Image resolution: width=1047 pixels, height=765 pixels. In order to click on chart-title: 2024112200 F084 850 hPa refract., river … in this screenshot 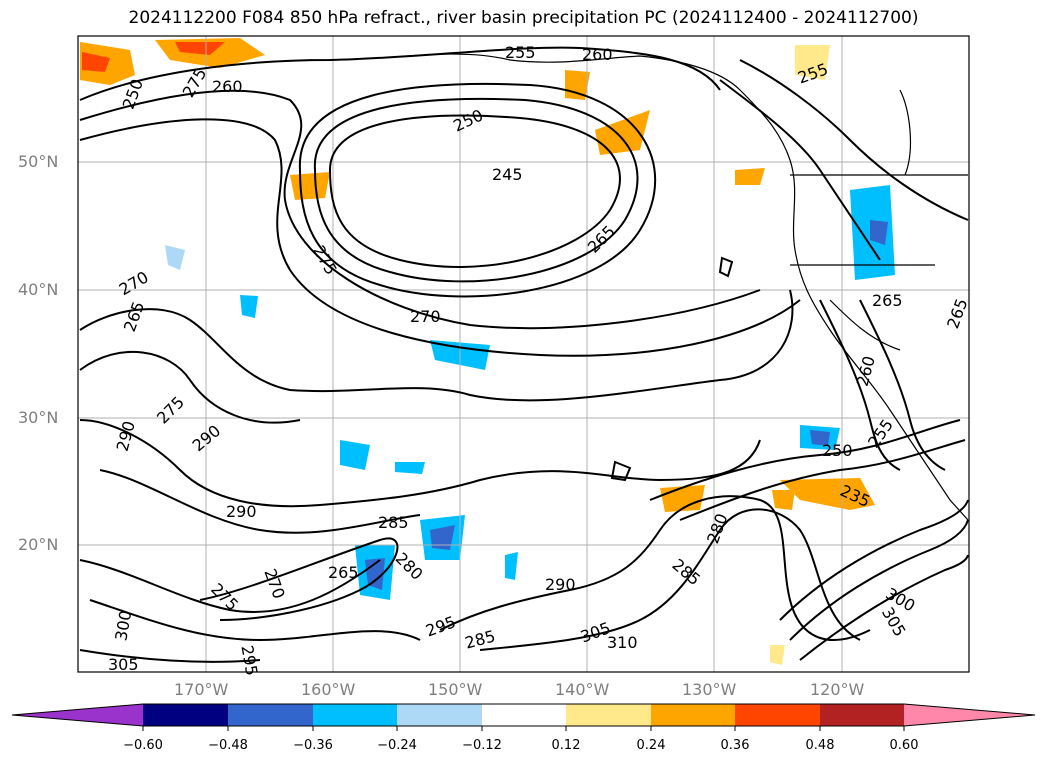, I will do `click(523, 18)`.